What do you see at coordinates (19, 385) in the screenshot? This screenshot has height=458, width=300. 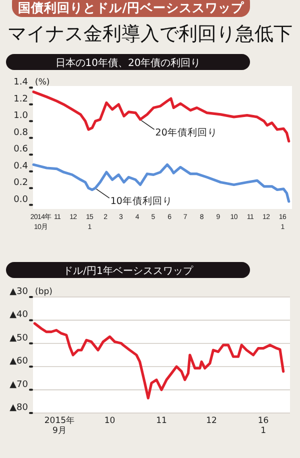 I see `y-tick-label: ▲70` at bounding box center [19, 385].